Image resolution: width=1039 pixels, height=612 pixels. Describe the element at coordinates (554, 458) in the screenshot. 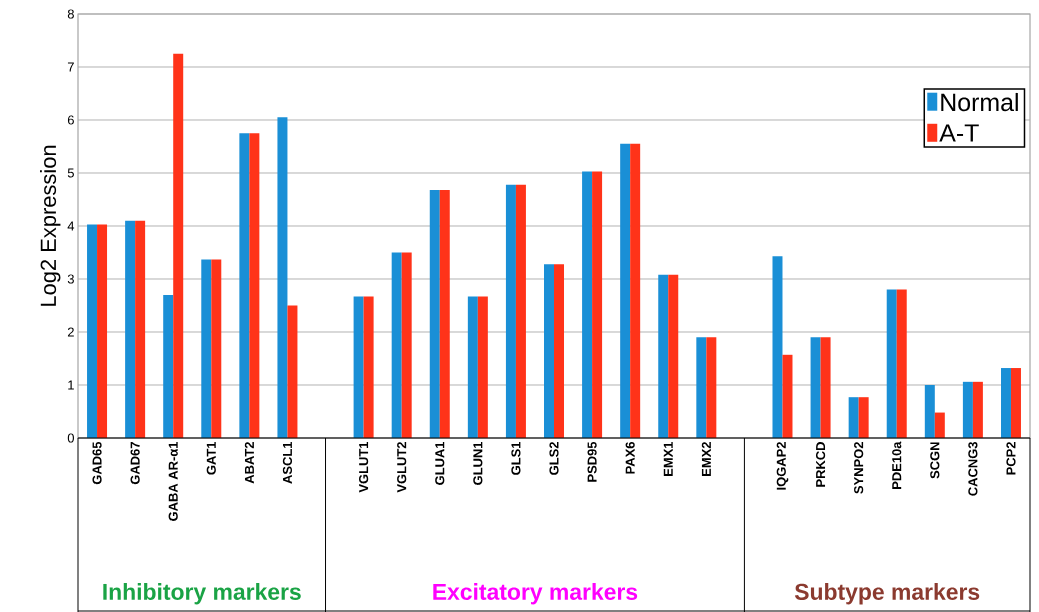

I see `x-tick-label: GLS2` at that location.